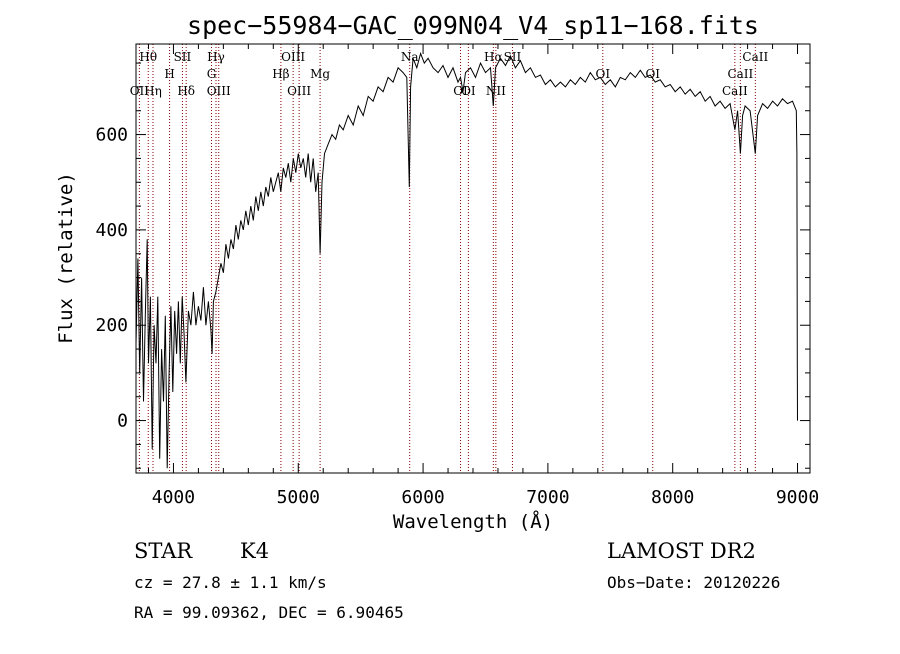  What do you see at coordinates (163, 551) in the screenshot?
I see `object-class: STAR` at bounding box center [163, 551].